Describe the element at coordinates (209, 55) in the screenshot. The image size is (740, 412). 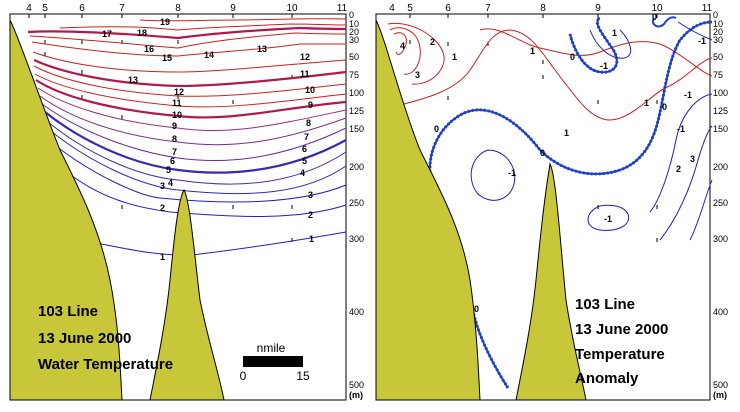
I see `contour-label: 14` at that location.